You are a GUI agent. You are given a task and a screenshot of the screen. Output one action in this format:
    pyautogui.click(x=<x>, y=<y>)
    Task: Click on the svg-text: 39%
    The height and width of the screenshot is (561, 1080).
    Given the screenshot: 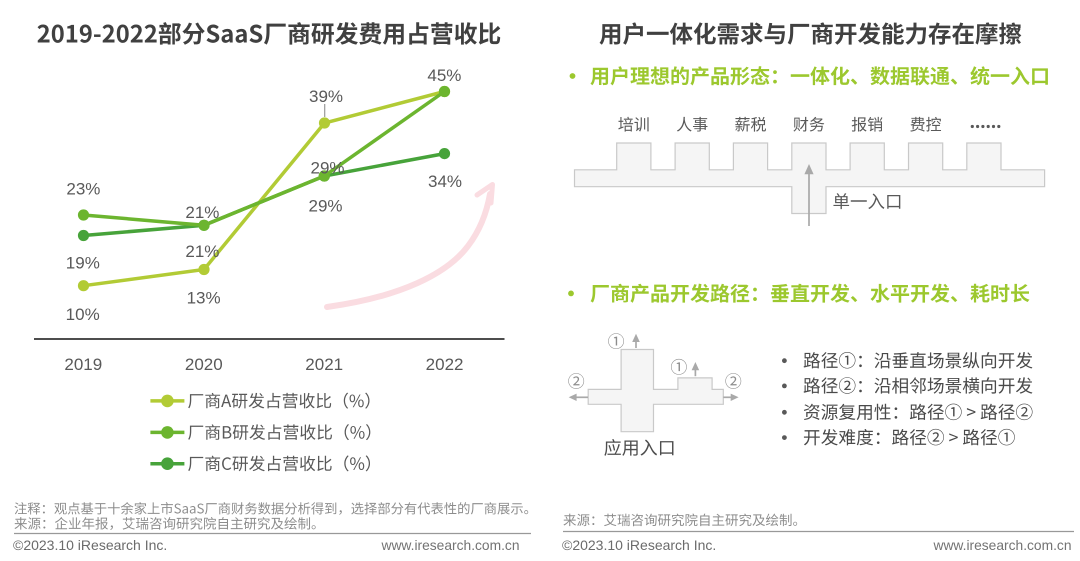 What is the action you would take?
    pyautogui.click(x=326, y=96)
    